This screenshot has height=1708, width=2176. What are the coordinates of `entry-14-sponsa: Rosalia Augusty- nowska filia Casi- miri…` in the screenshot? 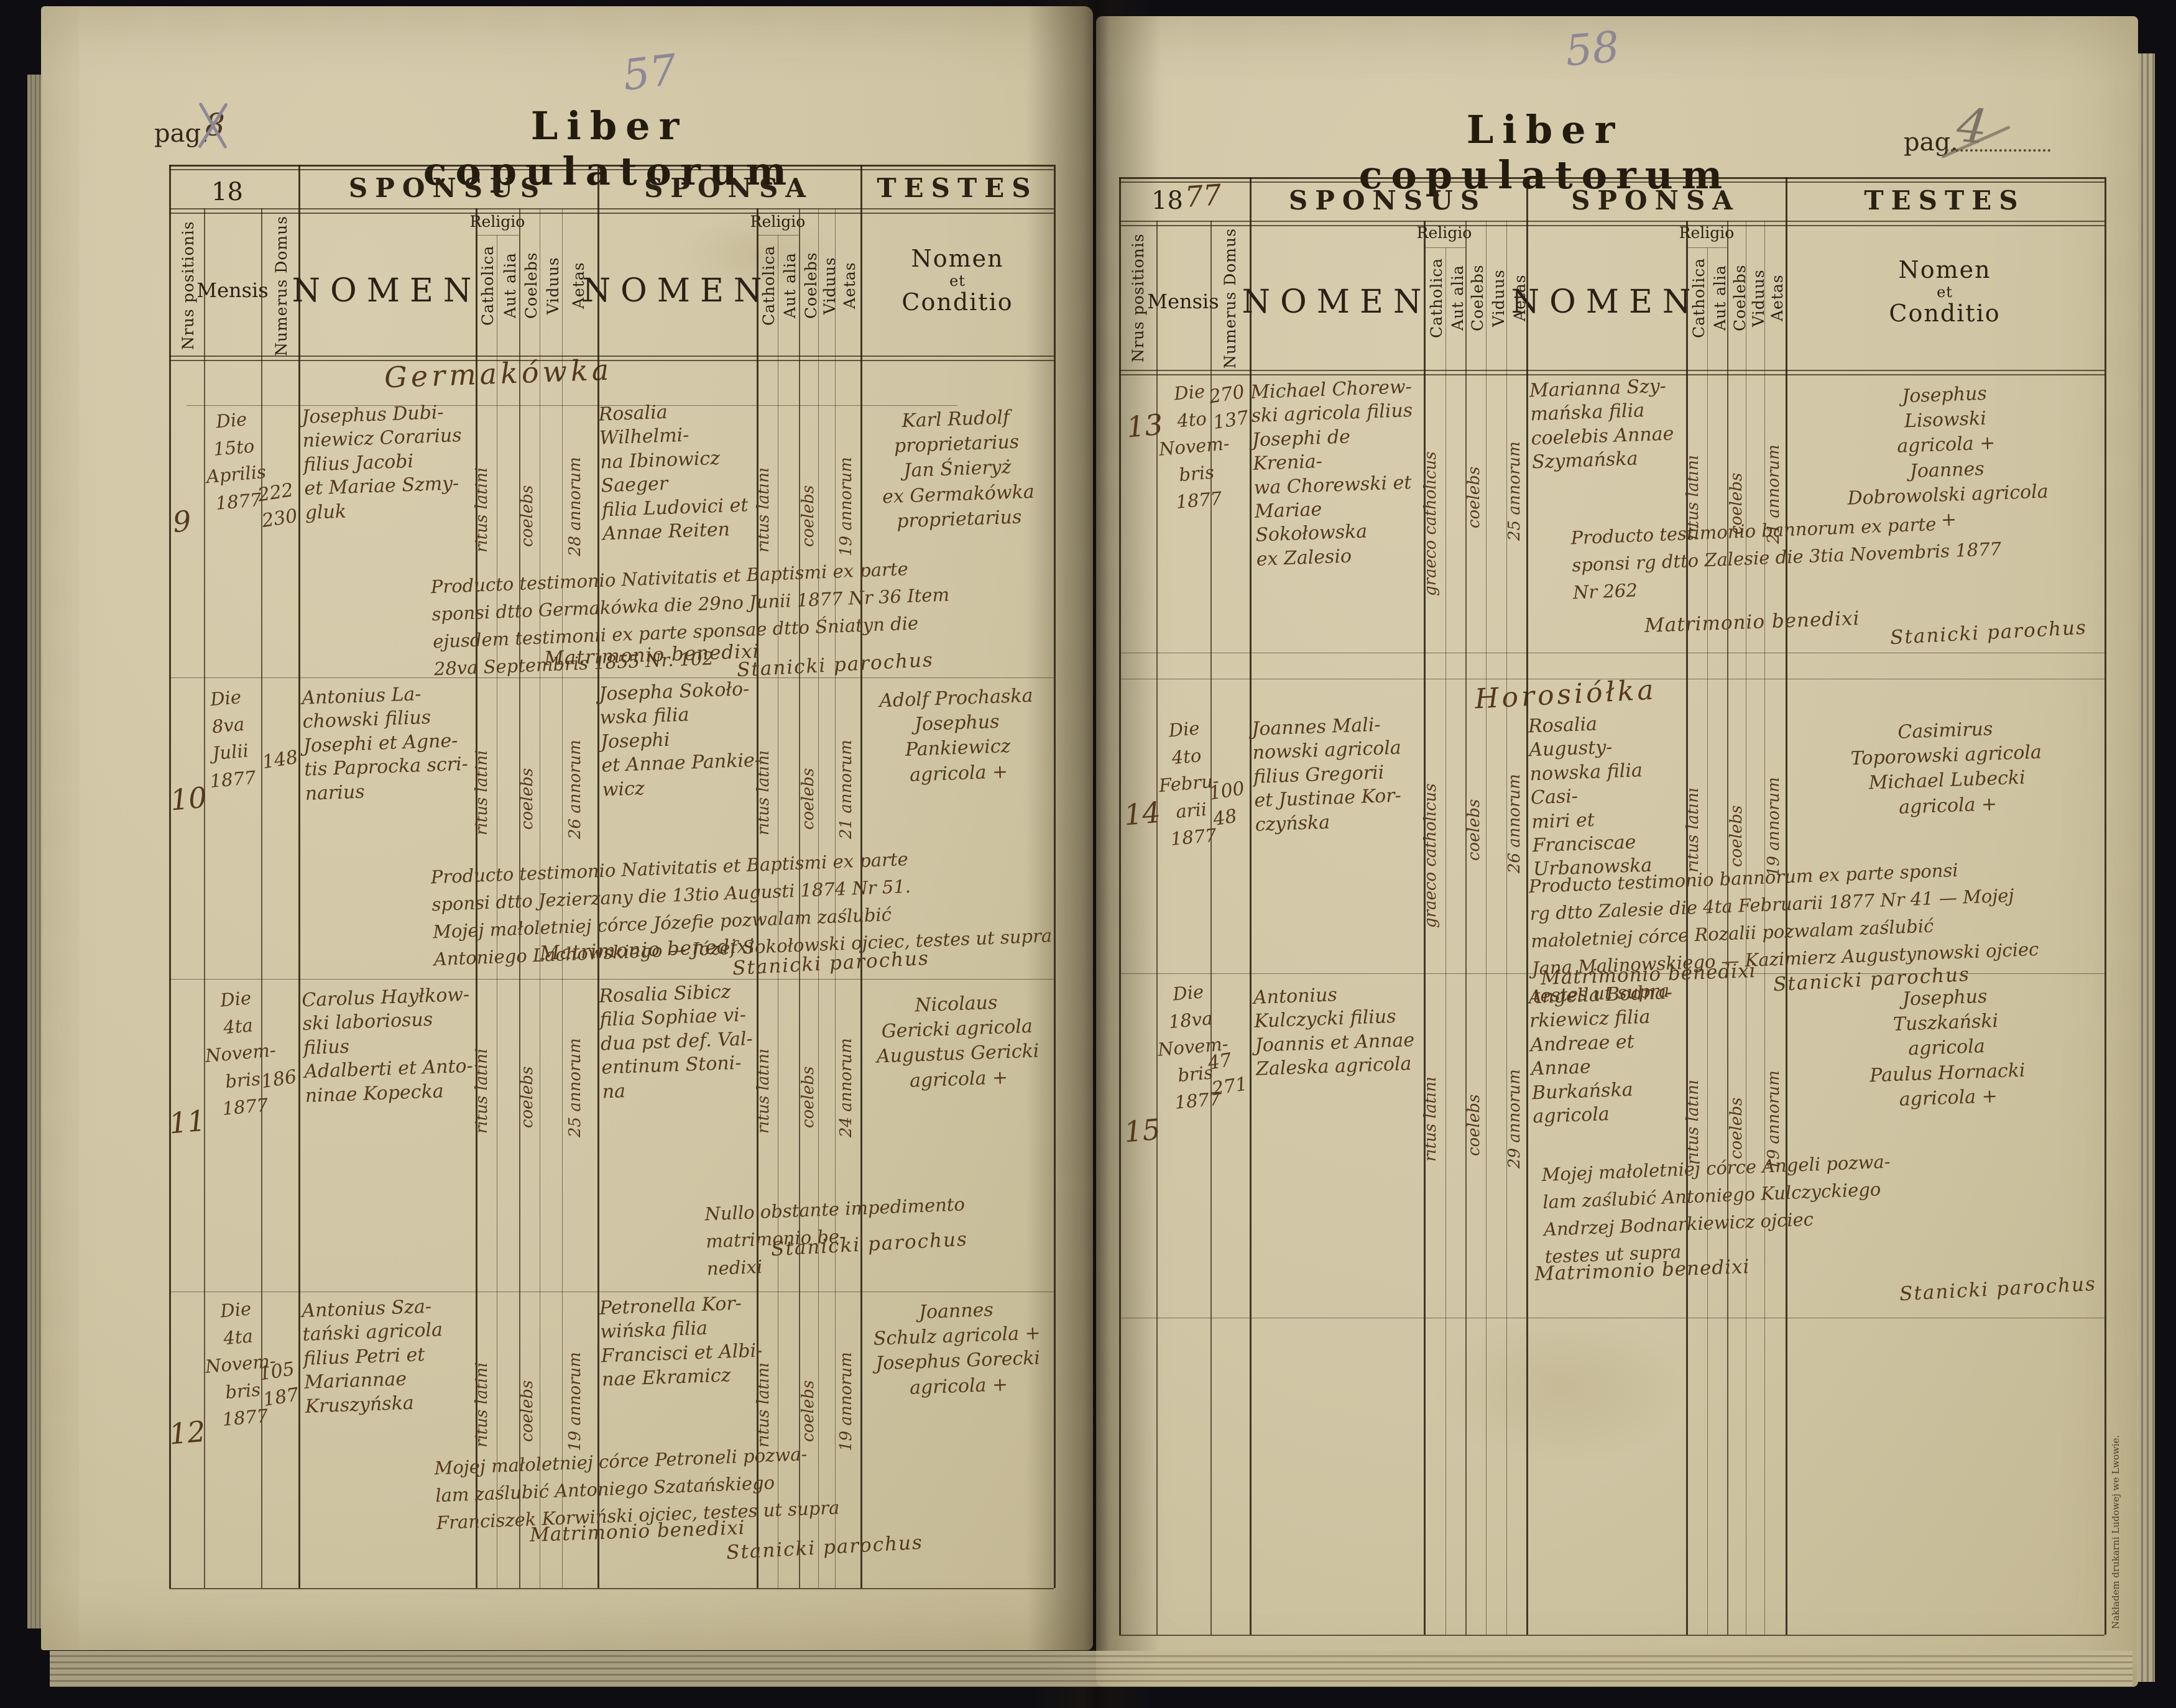 It's located at (1590, 797).